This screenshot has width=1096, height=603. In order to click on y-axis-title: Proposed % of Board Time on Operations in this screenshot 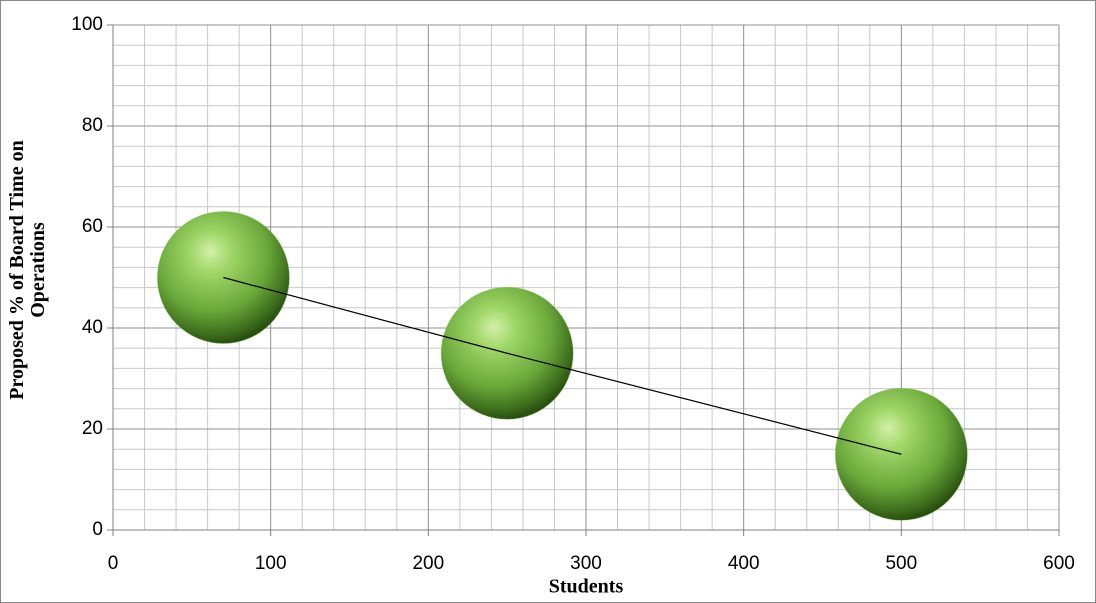, I will do `click(27, 270)`.